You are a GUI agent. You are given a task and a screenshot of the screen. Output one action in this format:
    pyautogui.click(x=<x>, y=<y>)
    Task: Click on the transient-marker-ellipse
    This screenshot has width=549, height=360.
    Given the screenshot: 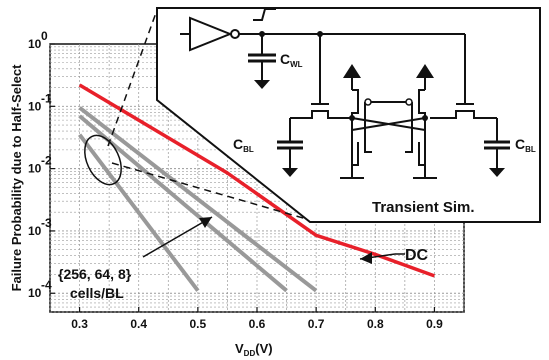 What is the action you would take?
    pyautogui.click(x=103, y=160)
    